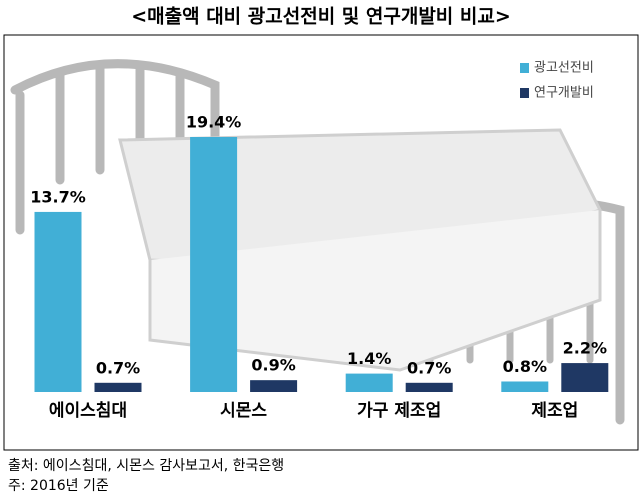  What do you see at coordinates (273, 365) in the screenshot?
I see `value-label: 0.9%` at bounding box center [273, 365].